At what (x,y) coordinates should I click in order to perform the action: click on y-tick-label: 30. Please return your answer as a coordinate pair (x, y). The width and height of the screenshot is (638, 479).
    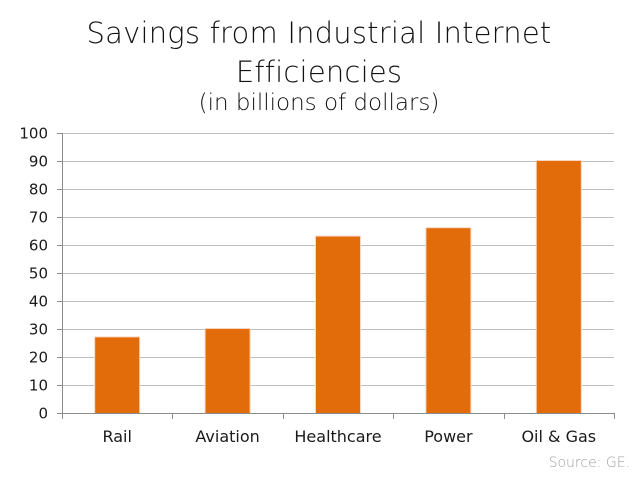
    Looking at the image, I should click on (38, 330).